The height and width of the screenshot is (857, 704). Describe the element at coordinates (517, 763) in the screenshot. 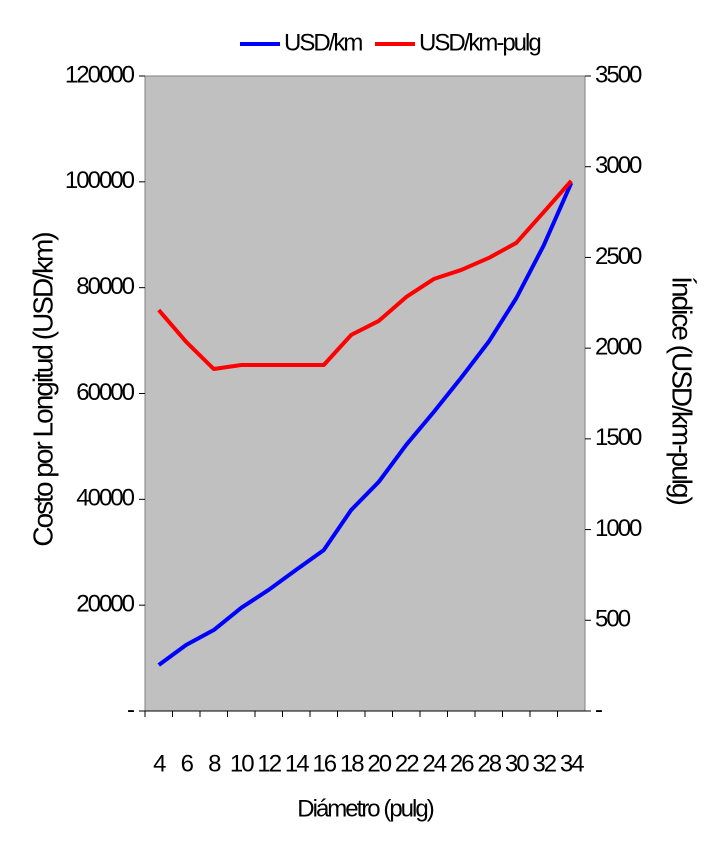

I see `x-tick-label: 30` at that location.